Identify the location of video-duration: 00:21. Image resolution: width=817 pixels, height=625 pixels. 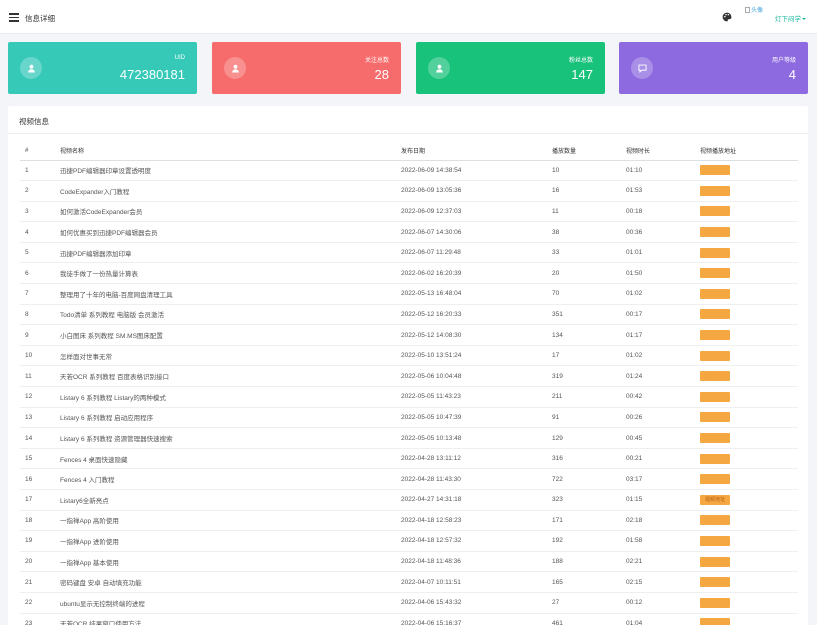
(658, 459).